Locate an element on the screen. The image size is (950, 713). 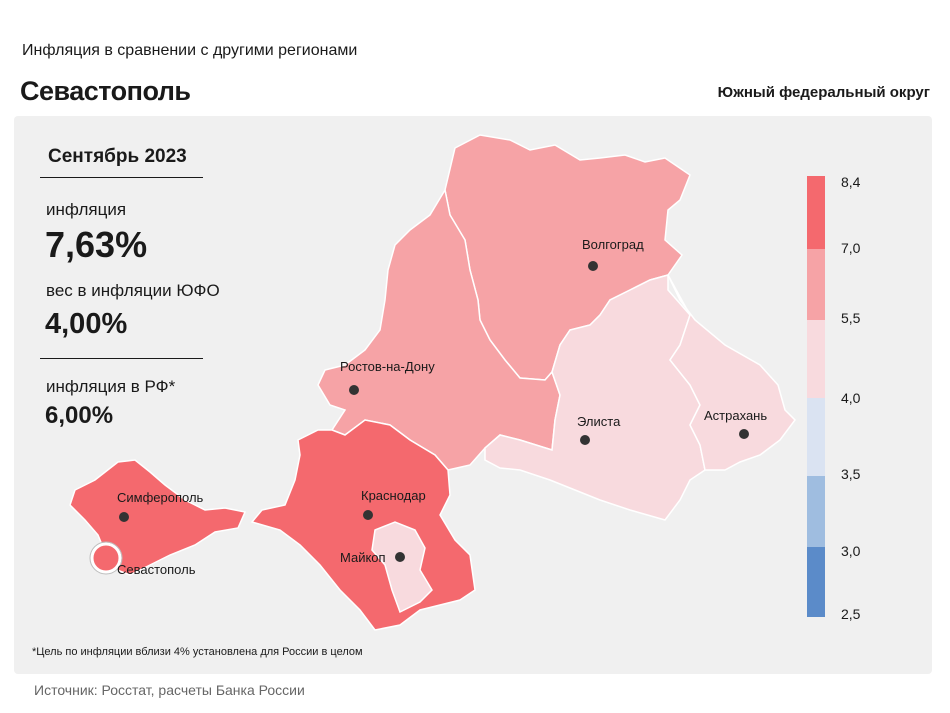
rf-inflation-label: инфляция в РФ* is located at coordinates (111, 386).